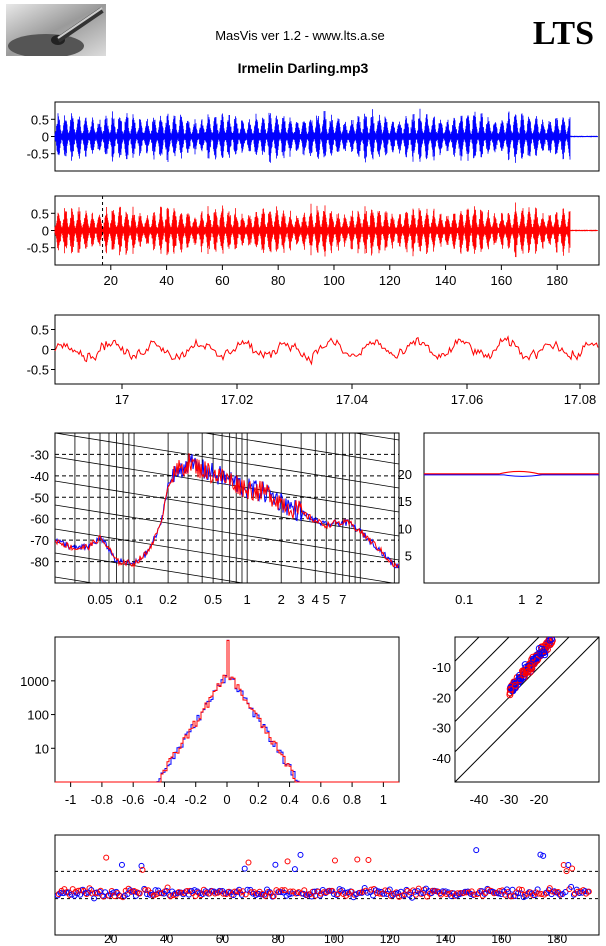  What do you see at coordinates (222, 280) in the screenshot?
I see `right-xtick-label: 60` at bounding box center [222, 280].